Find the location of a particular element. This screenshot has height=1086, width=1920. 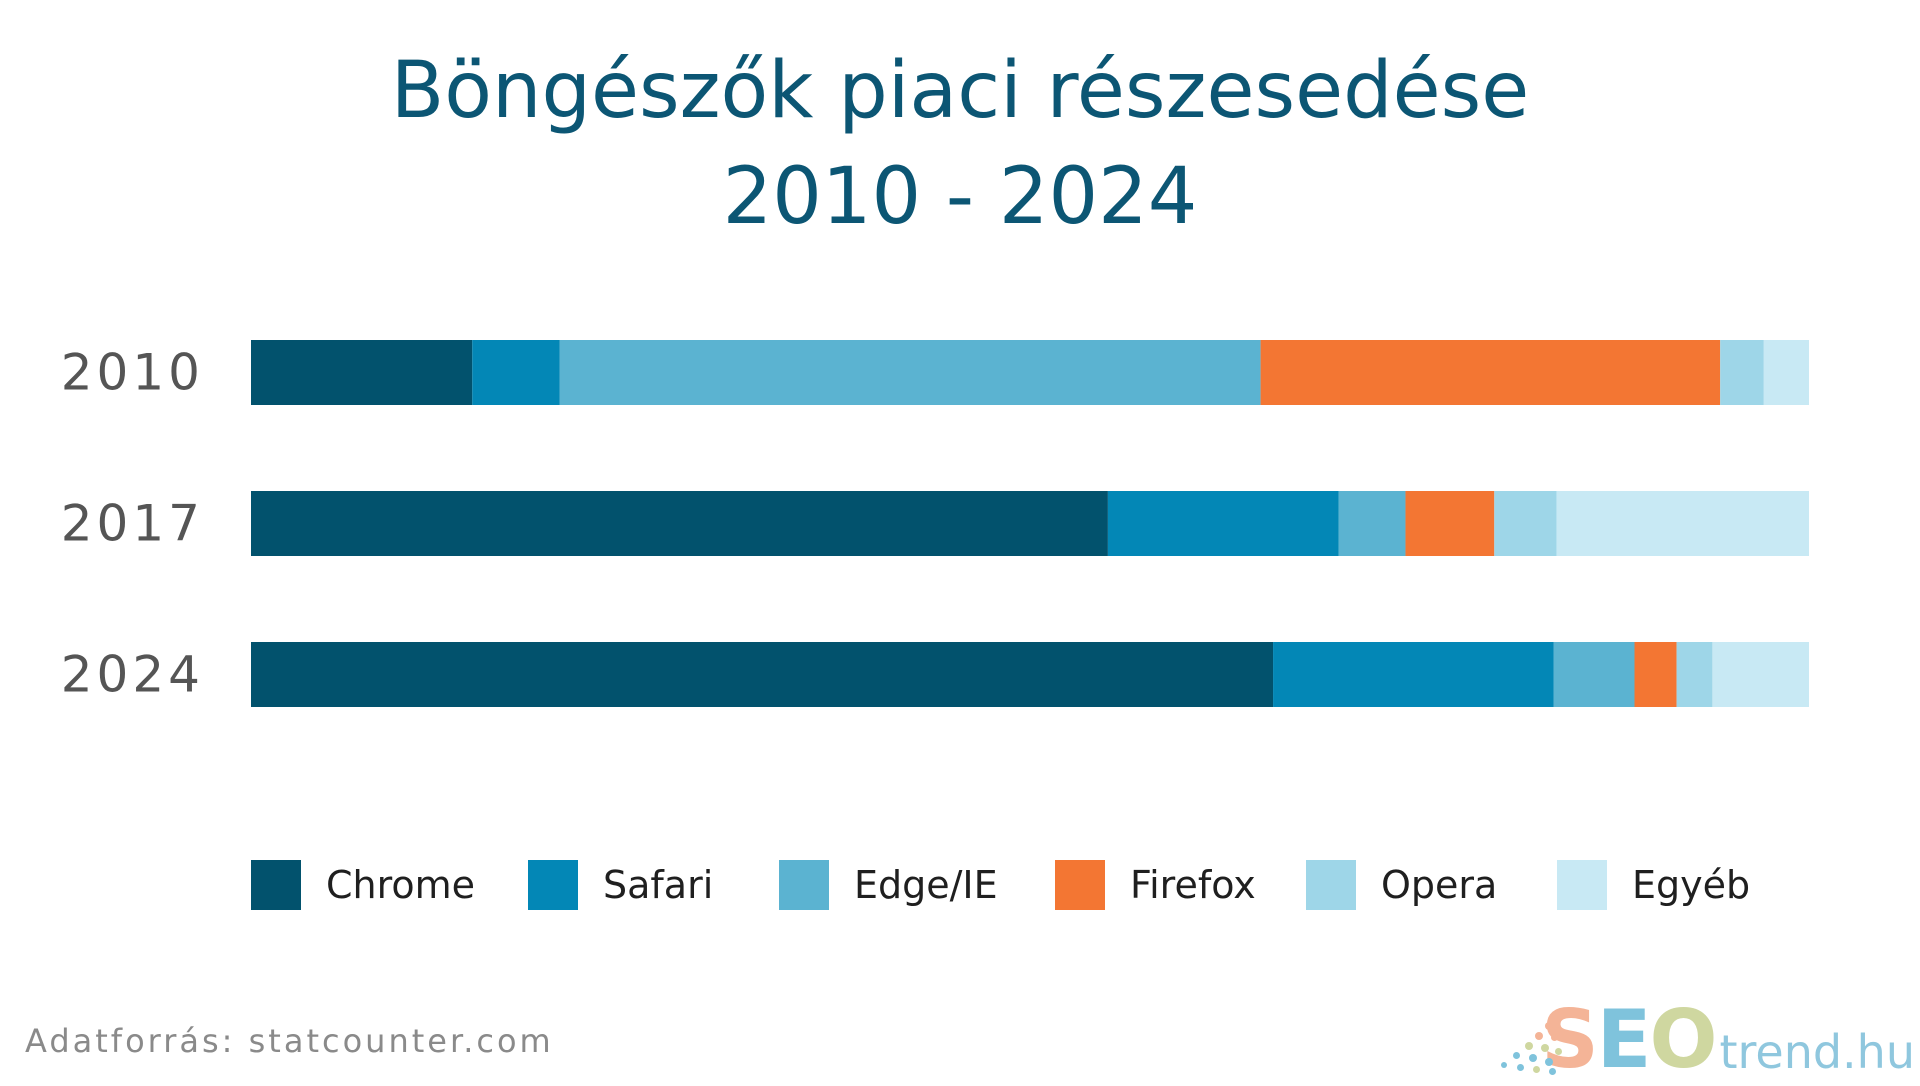

legend-item-egy-b: Egyéb is located at coordinates (1653, 885).